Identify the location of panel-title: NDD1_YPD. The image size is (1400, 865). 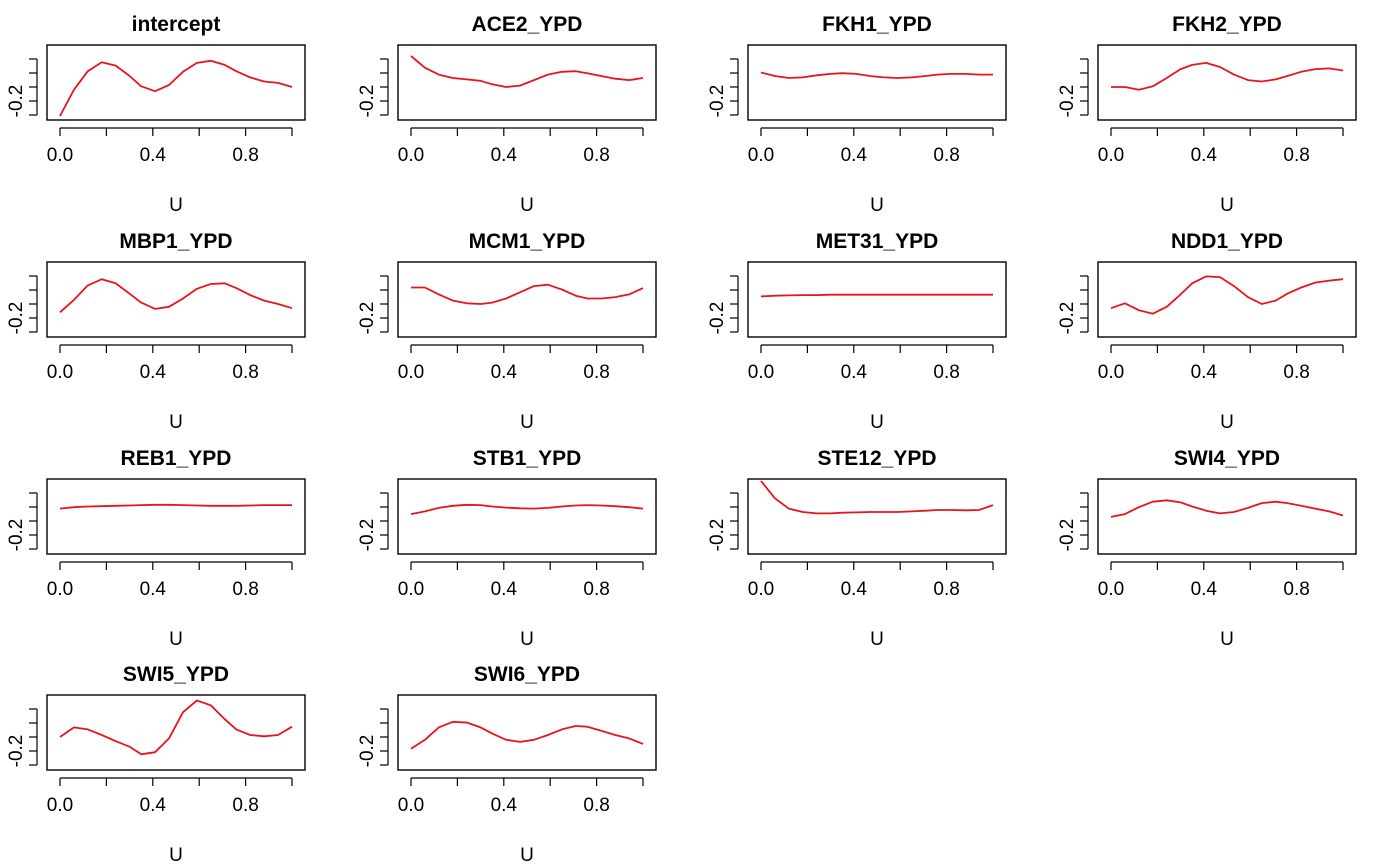
(1227, 241).